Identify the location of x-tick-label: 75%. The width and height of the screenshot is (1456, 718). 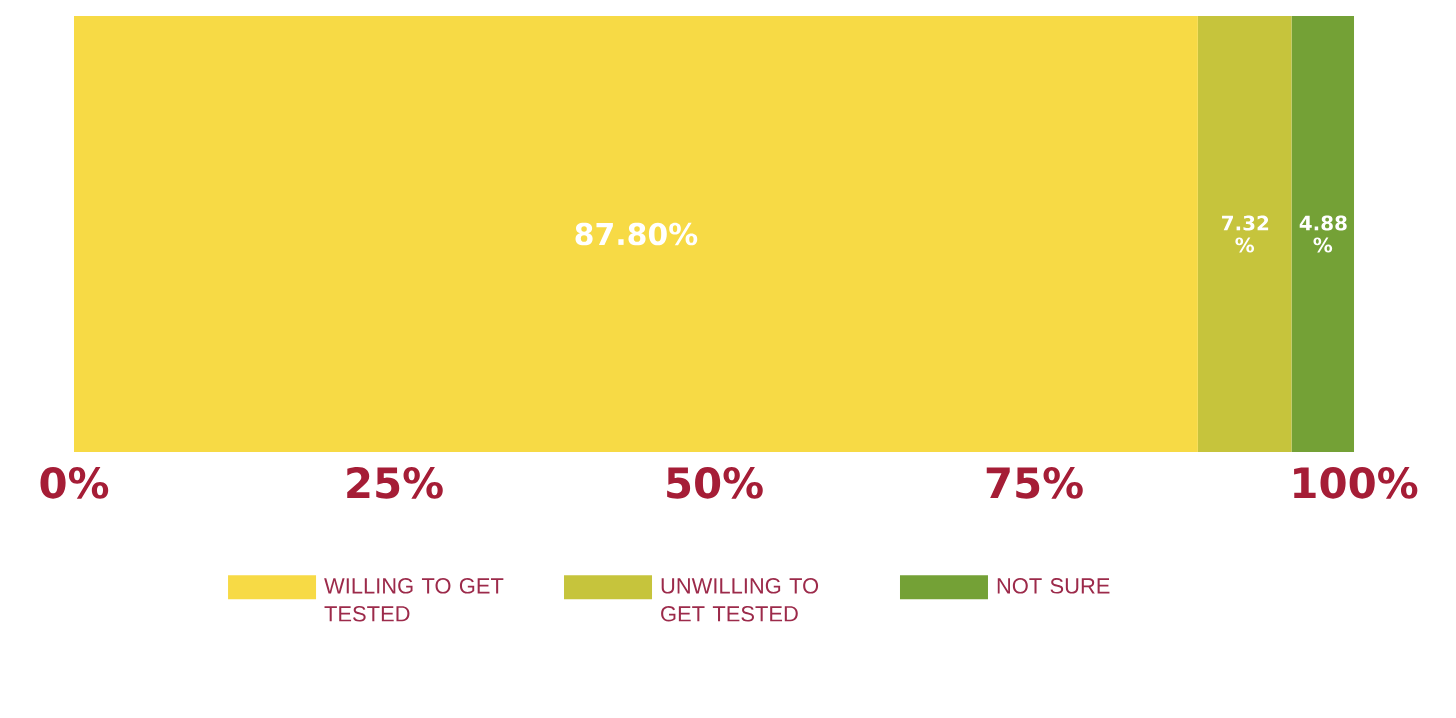
(1034, 483).